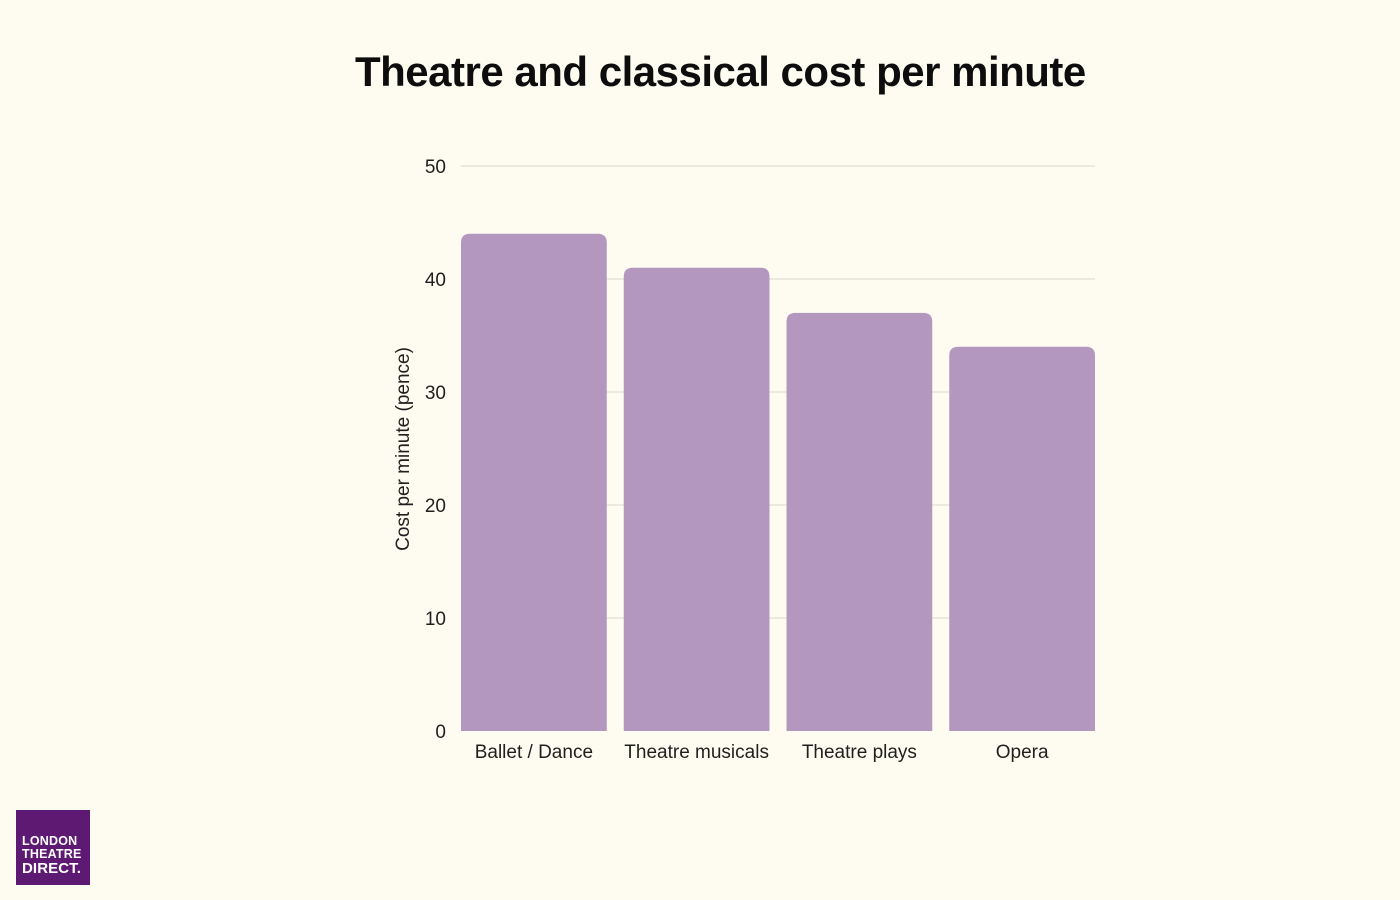  Describe the element at coordinates (696, 752) in the screenshot. I see `x-category-label: Theatre musicals` at that location.